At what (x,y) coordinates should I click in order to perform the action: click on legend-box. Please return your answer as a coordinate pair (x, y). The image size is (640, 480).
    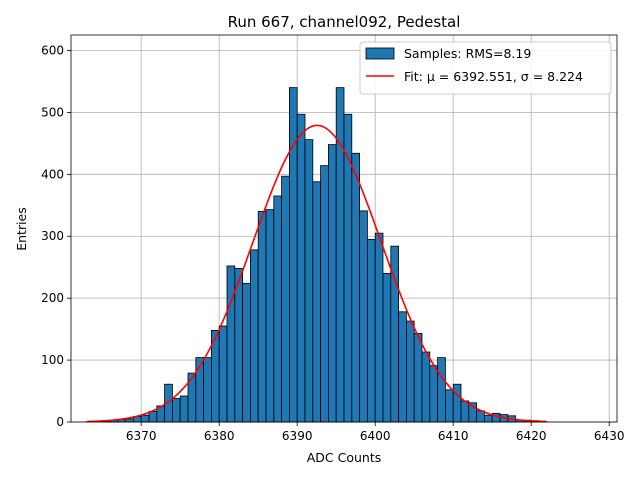
    Looking at the image, I should click on (485, 68).